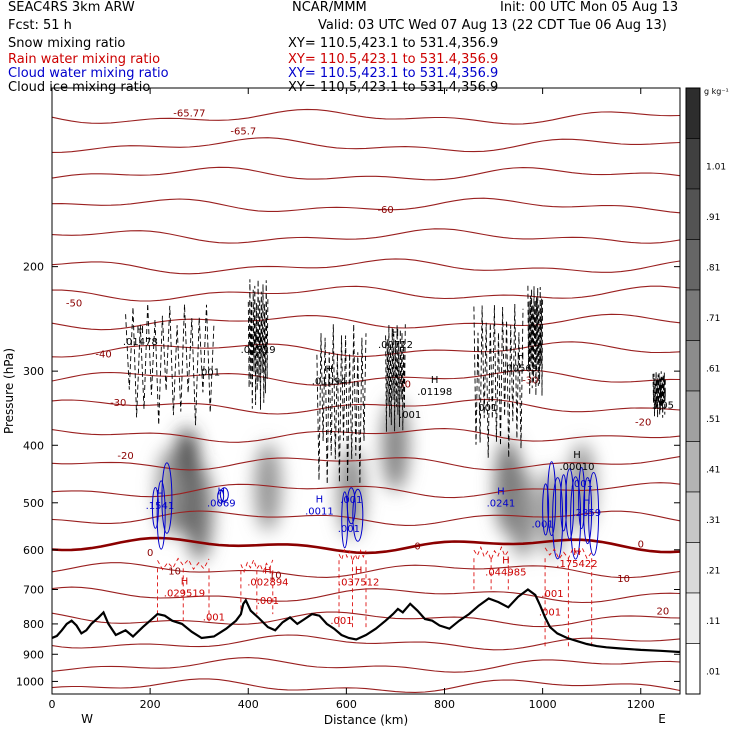 The image size is (740, 740). What do you see at coordinates (505, 572) in the screenshot?
I see `rain-max-value: .044985` at bounding box center [505, 572].